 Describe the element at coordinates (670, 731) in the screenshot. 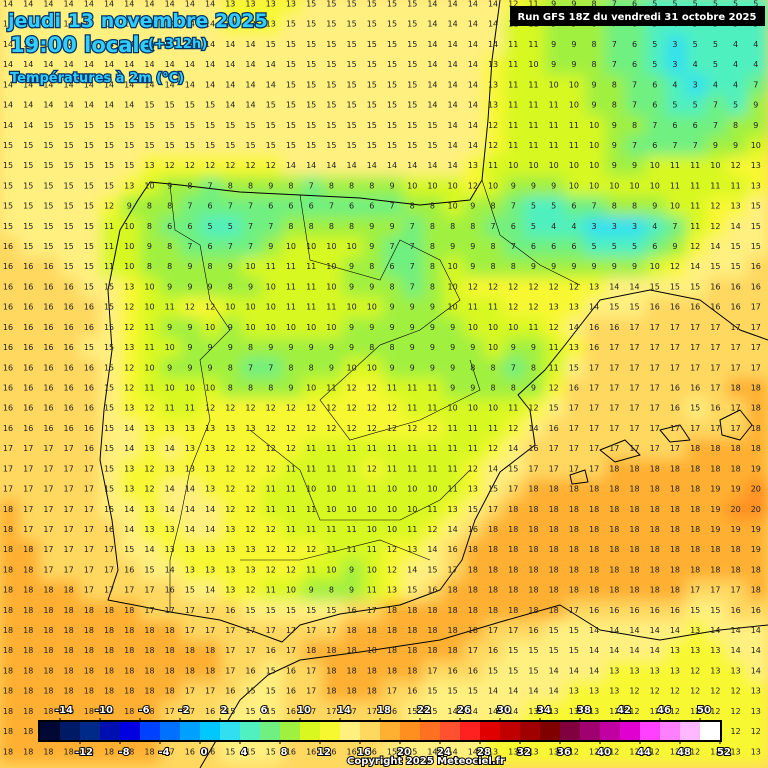

I see `legend-swatch` at that location.